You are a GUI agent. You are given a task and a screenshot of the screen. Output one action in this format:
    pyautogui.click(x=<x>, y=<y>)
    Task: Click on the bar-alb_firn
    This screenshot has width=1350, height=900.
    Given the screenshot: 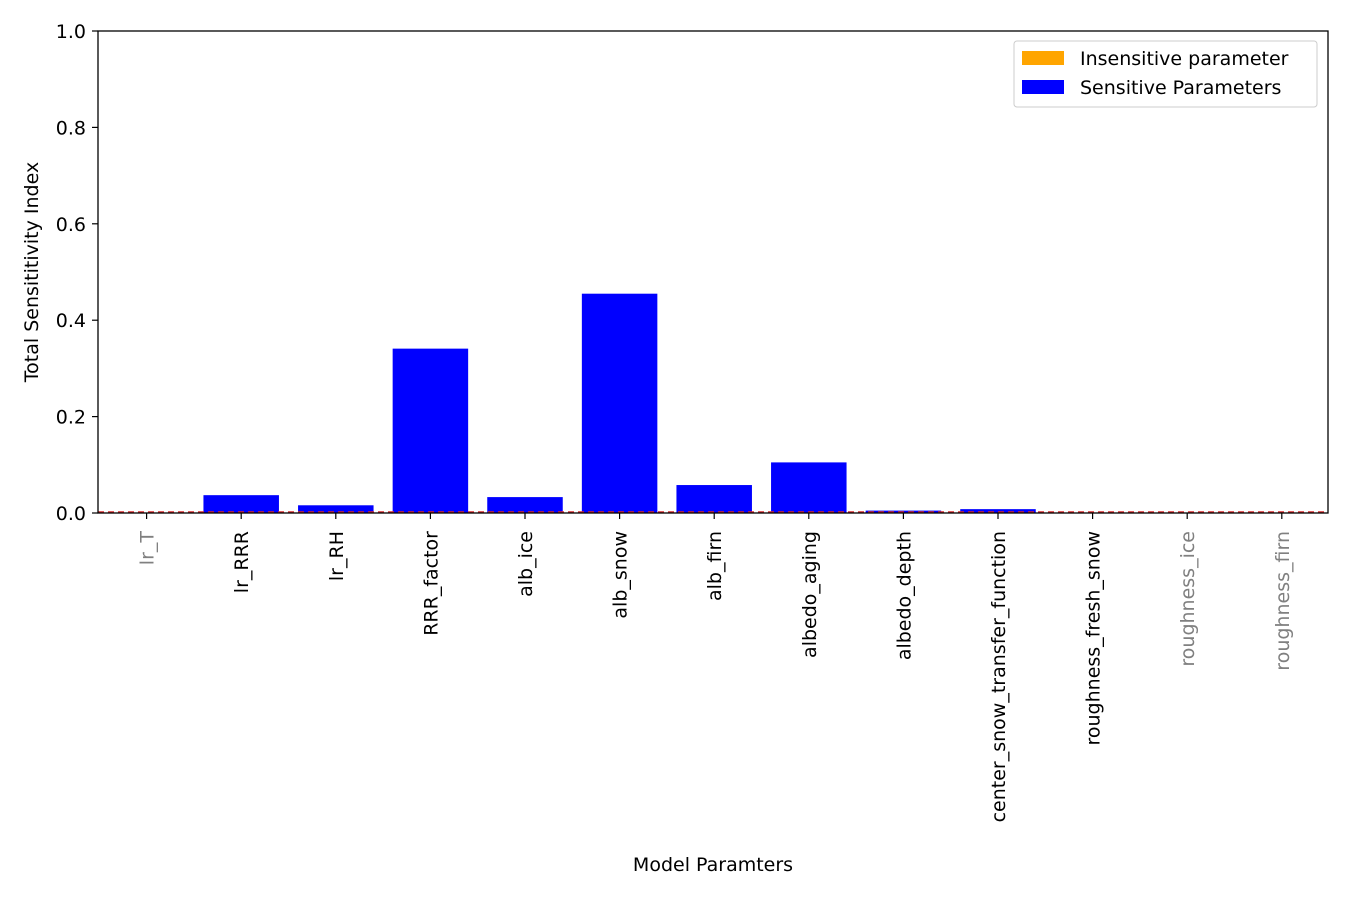 What is the action you would take?
    pyautogui.click(x=714, y=499)
    